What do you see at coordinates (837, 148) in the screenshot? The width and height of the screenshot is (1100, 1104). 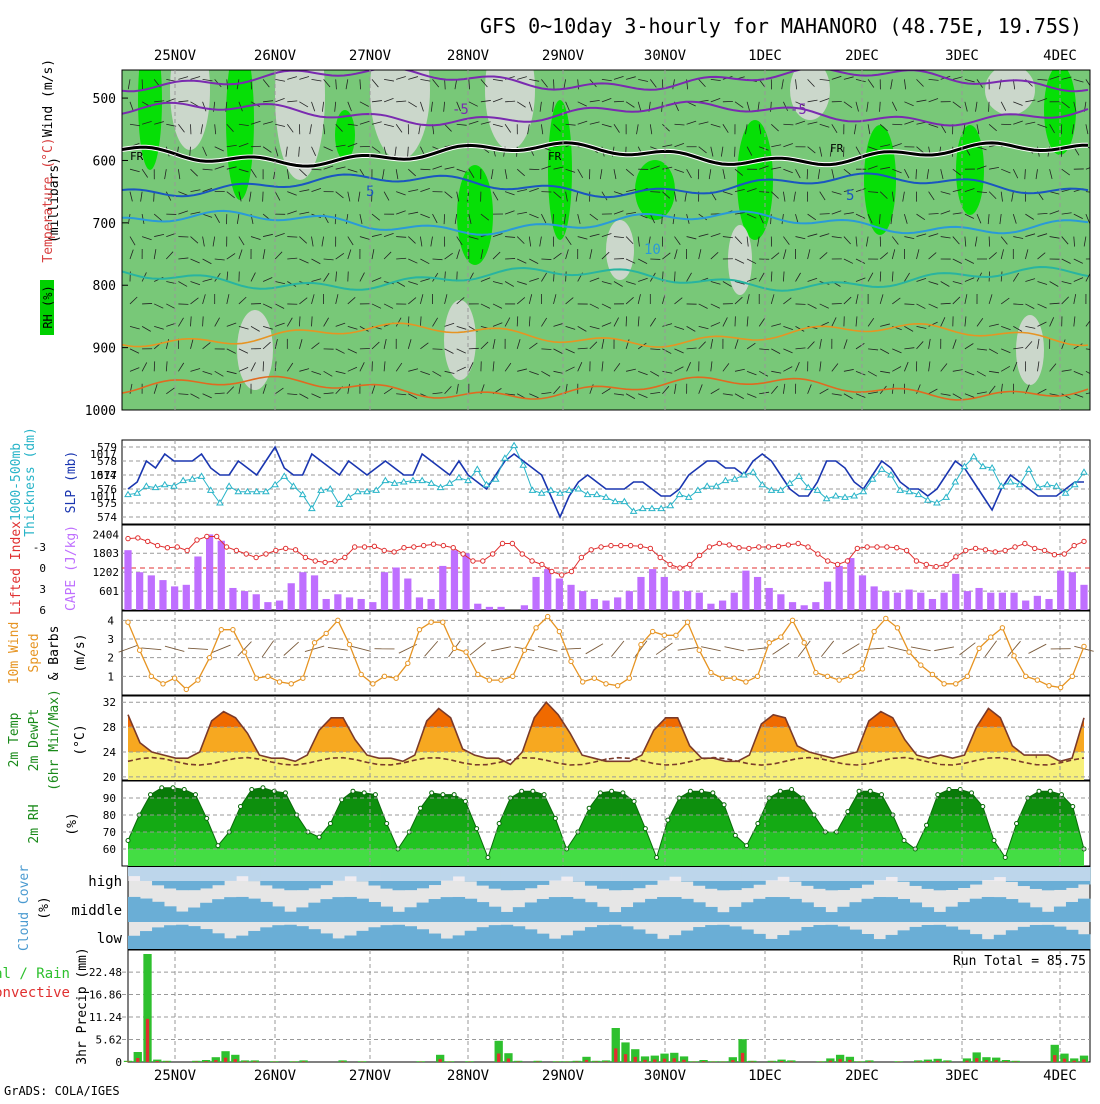 I see `freezing-label-c: FR` at bounding box center [837, 148].